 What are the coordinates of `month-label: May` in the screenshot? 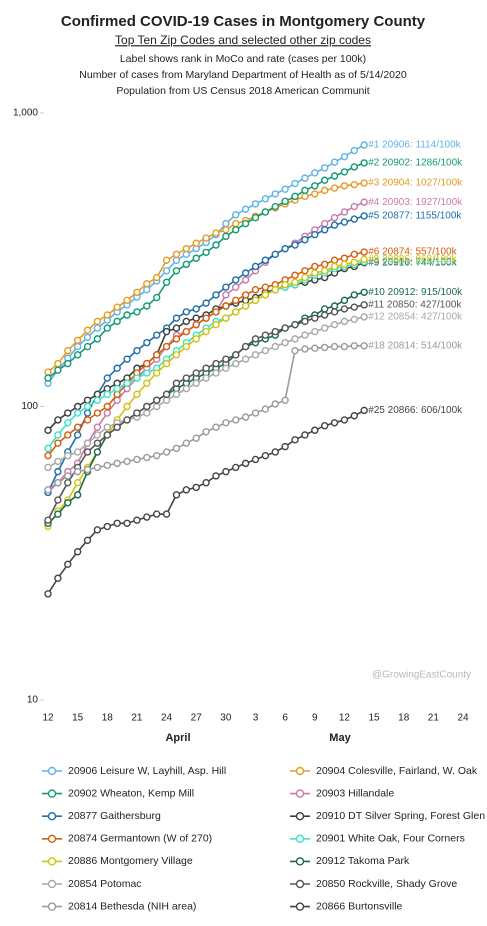 It's located at (340, 738).